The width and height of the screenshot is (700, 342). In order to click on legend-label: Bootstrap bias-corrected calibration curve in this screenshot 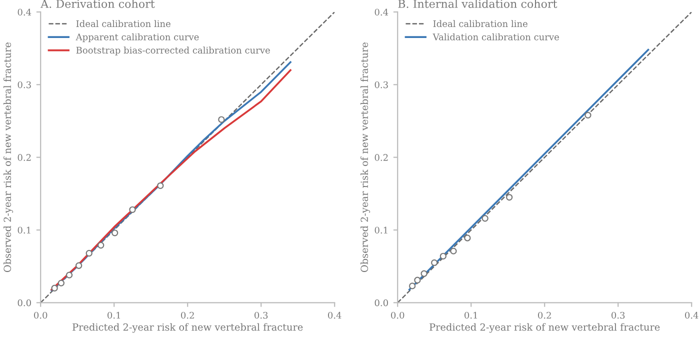, I will do `click(173, 51)`.